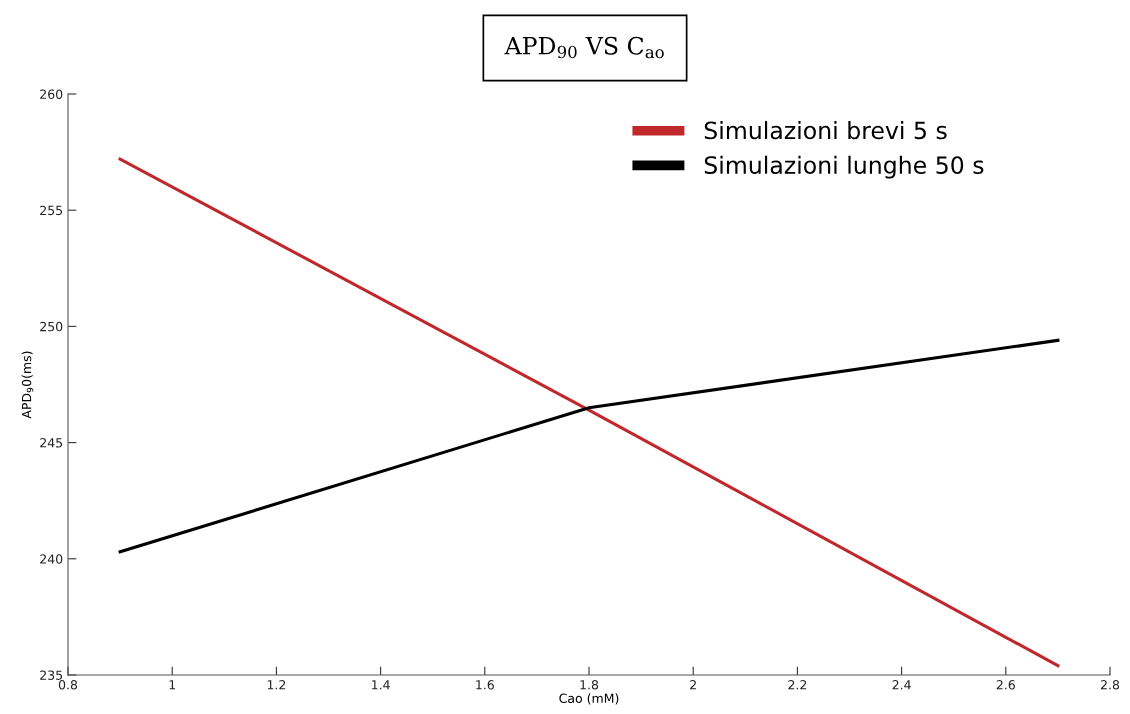 This screenshot has width=1130, height=714. What do you see at coordinates (485, 685) in the screenshot?
I see `x-tick-label: 1.6` at bounding box center [485, 685].